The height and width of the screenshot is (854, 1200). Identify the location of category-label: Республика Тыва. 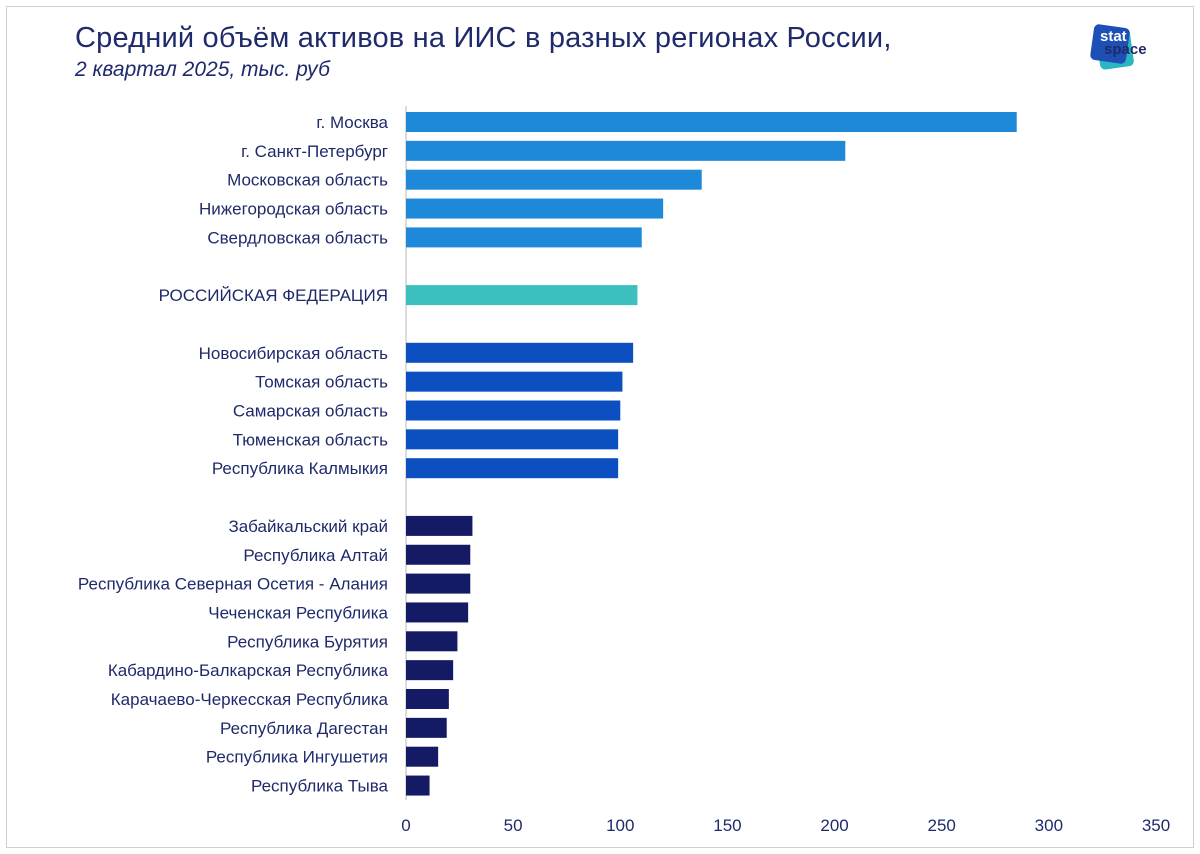
(320, 786).